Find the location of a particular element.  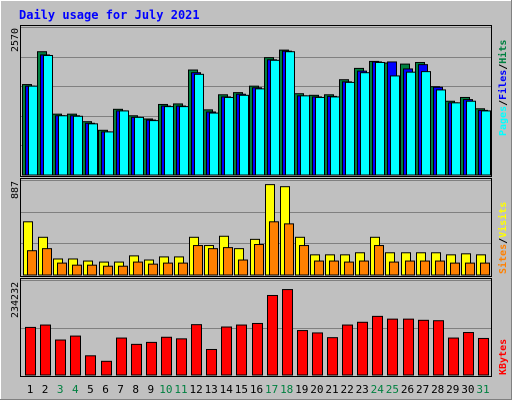

legend-kbytes: KBytes is located at coordinates (503, 357).